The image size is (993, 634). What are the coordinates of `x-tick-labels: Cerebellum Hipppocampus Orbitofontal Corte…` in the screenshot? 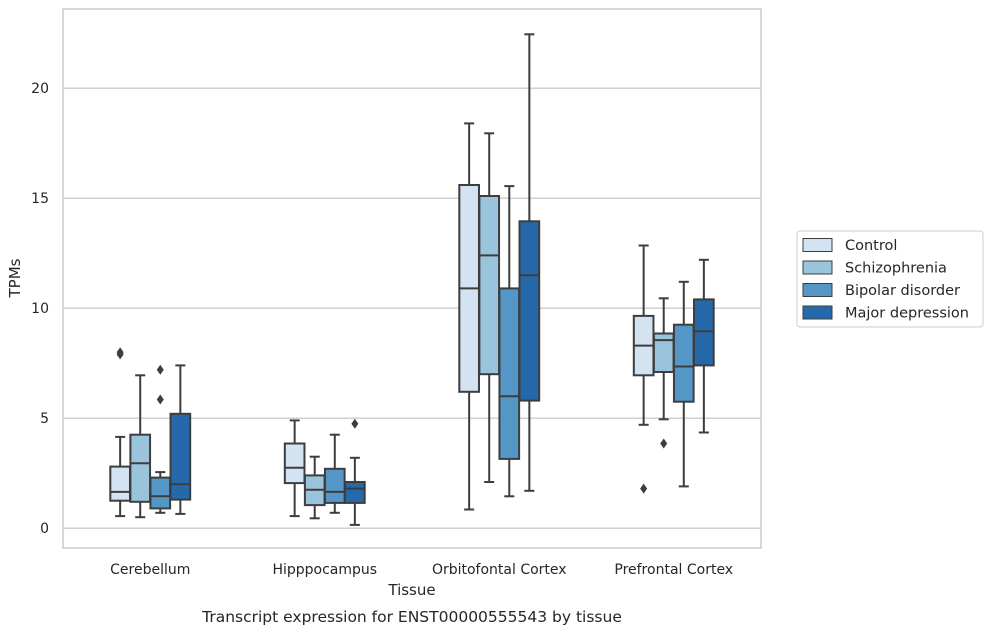 It's located at (421, 570).